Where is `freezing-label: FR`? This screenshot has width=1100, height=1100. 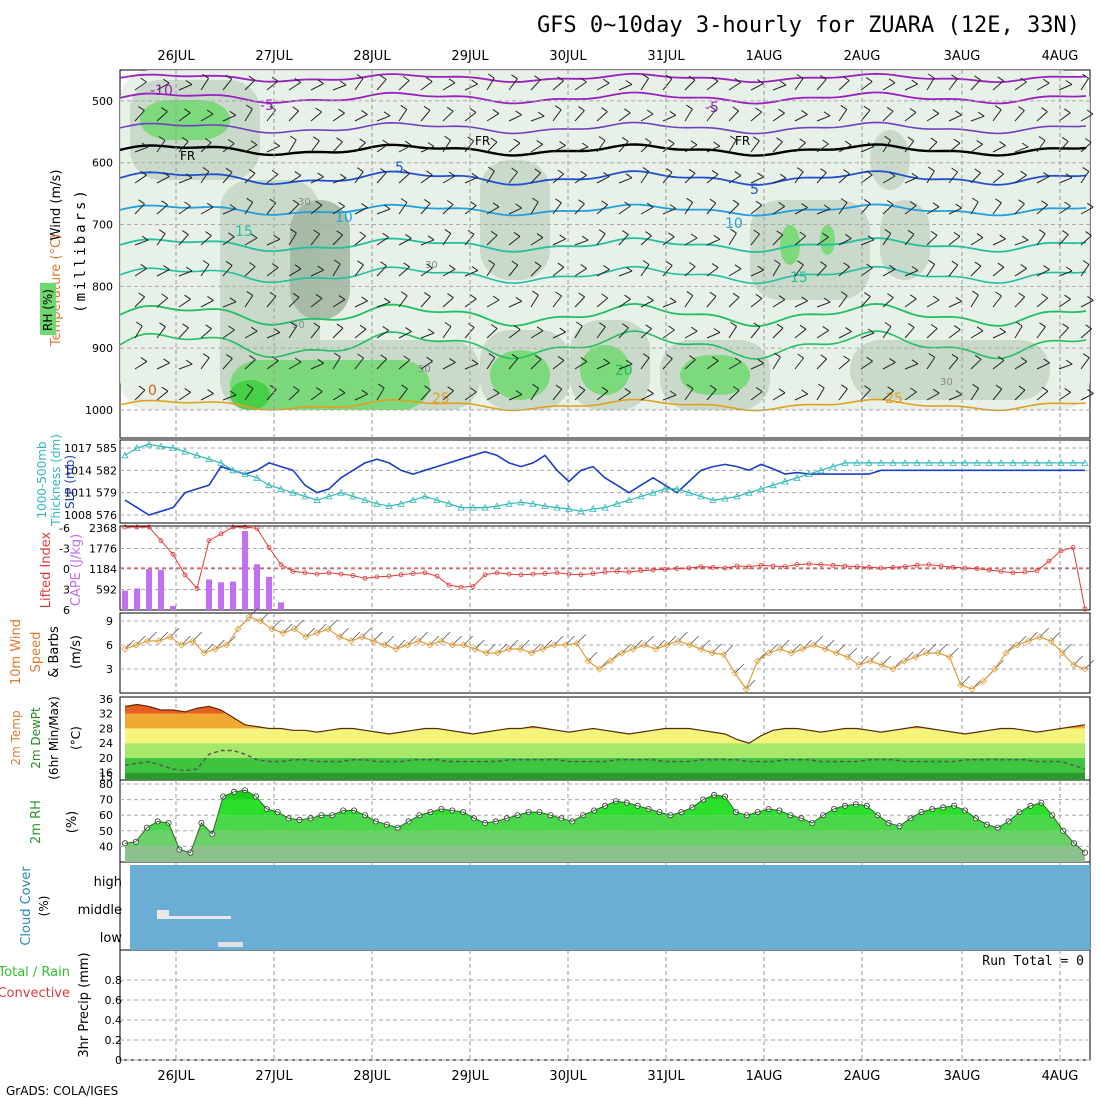 freezing-label: FR is located at coordinates (482, 141).